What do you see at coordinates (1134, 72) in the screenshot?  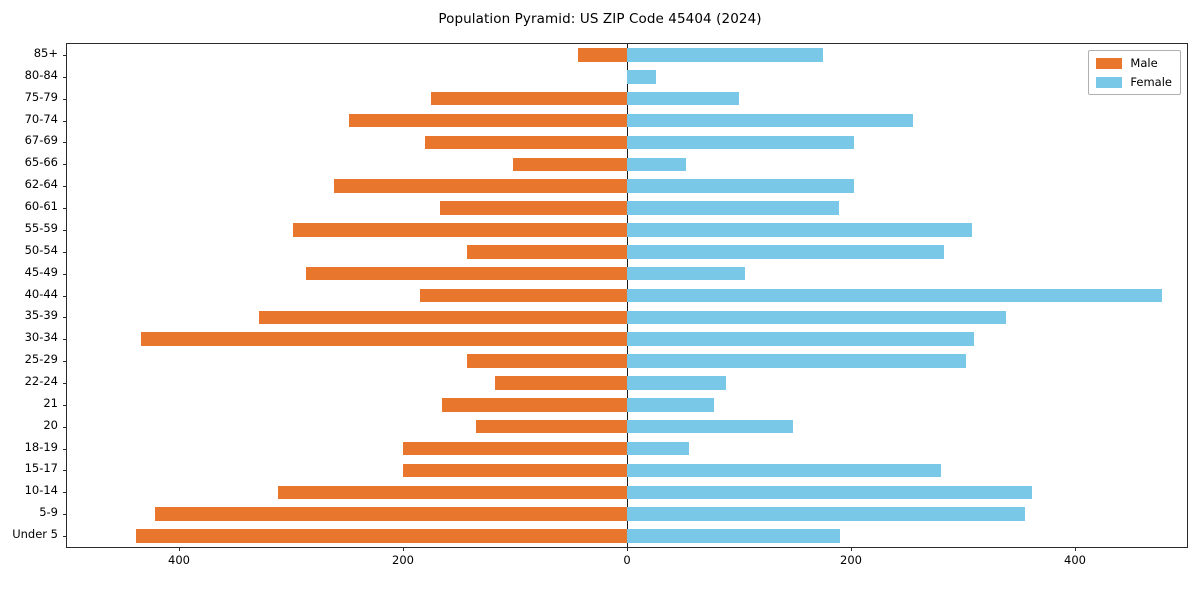 I see `chart-legend: Male Female` at bounding box center [1134, 72].